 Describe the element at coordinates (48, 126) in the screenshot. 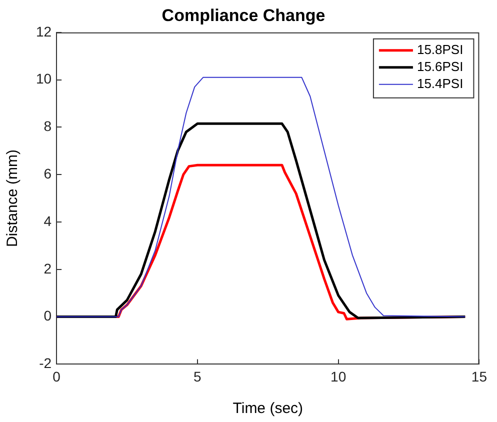

I see `y-tick-label: 8` at that location.